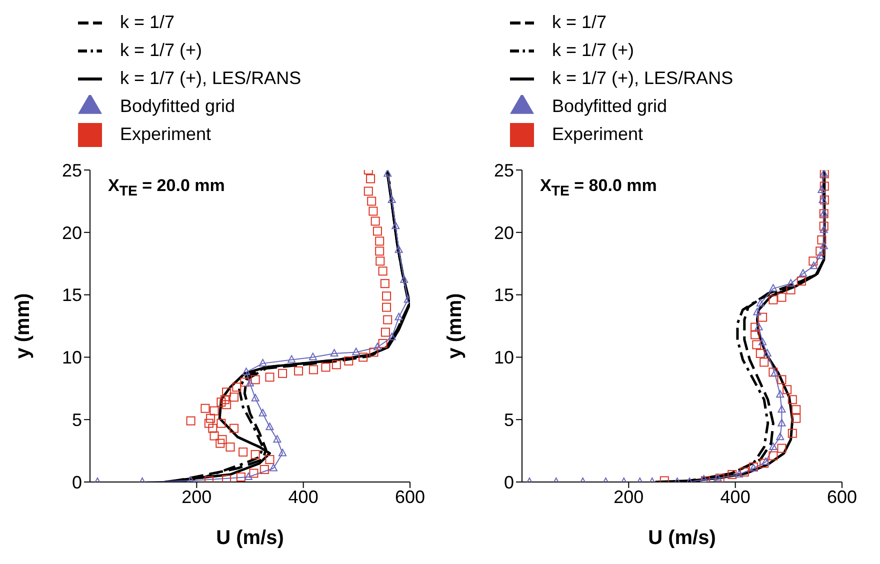 This screenshot has height=564, width=880. I want to click on annotation: X$_{TE}$ = 20.0 mm, so click(166, 188).